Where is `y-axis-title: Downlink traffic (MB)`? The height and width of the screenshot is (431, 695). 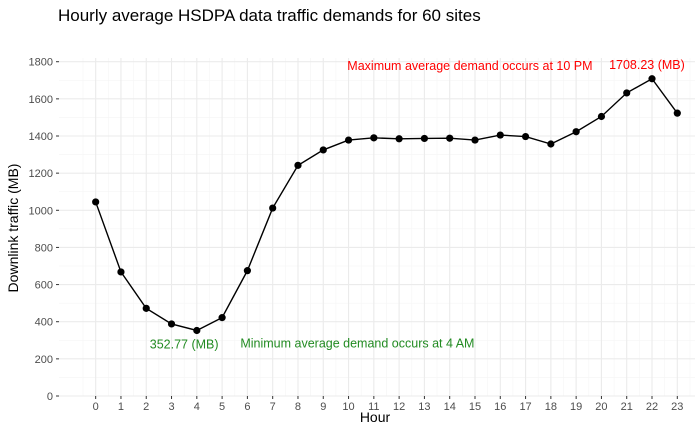 y-axis-title: Downlink traffic (MB) is located at coordinates (13, 228).